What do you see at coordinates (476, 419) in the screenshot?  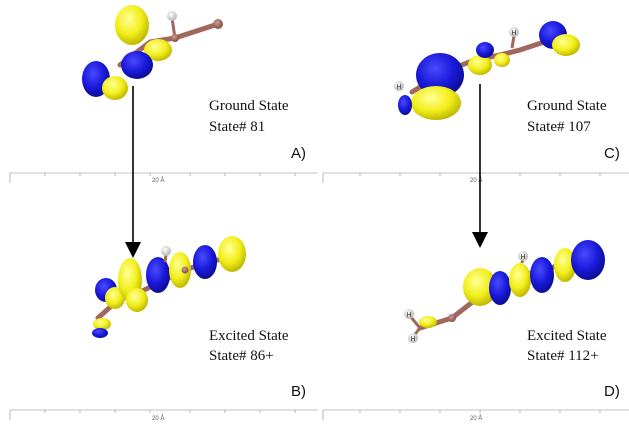 I see `ruler-label-d: 20 Å` at bounding box center [476, 419].